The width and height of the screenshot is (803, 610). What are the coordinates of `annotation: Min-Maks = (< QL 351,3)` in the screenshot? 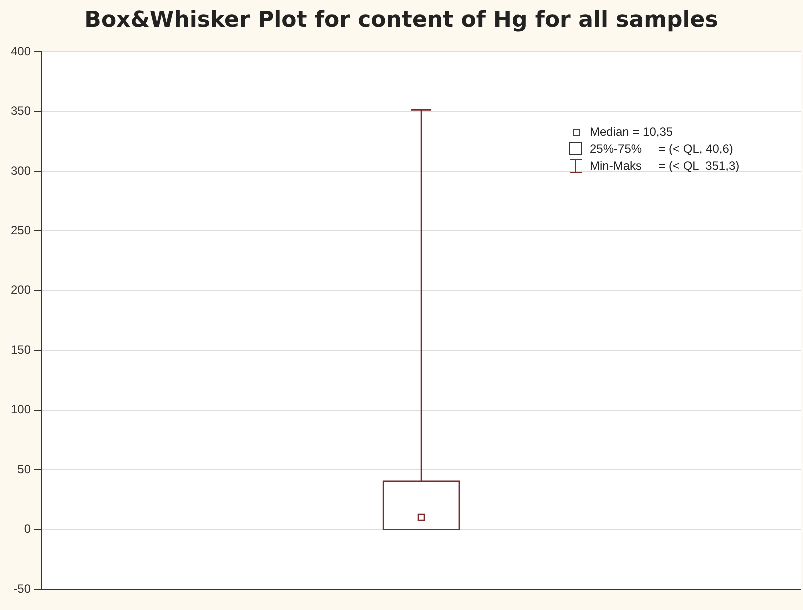 It's located at (665, 165).